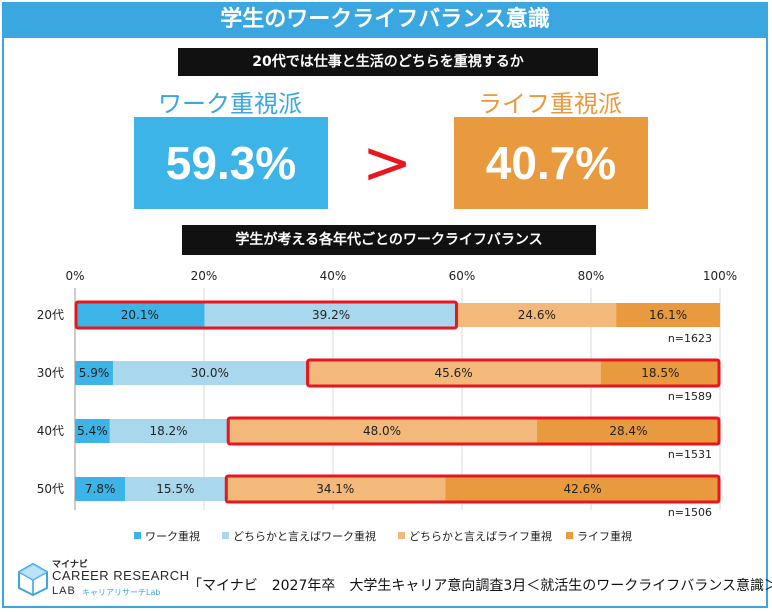  I want to click on data-label: 18.2%, so click(168, 431).